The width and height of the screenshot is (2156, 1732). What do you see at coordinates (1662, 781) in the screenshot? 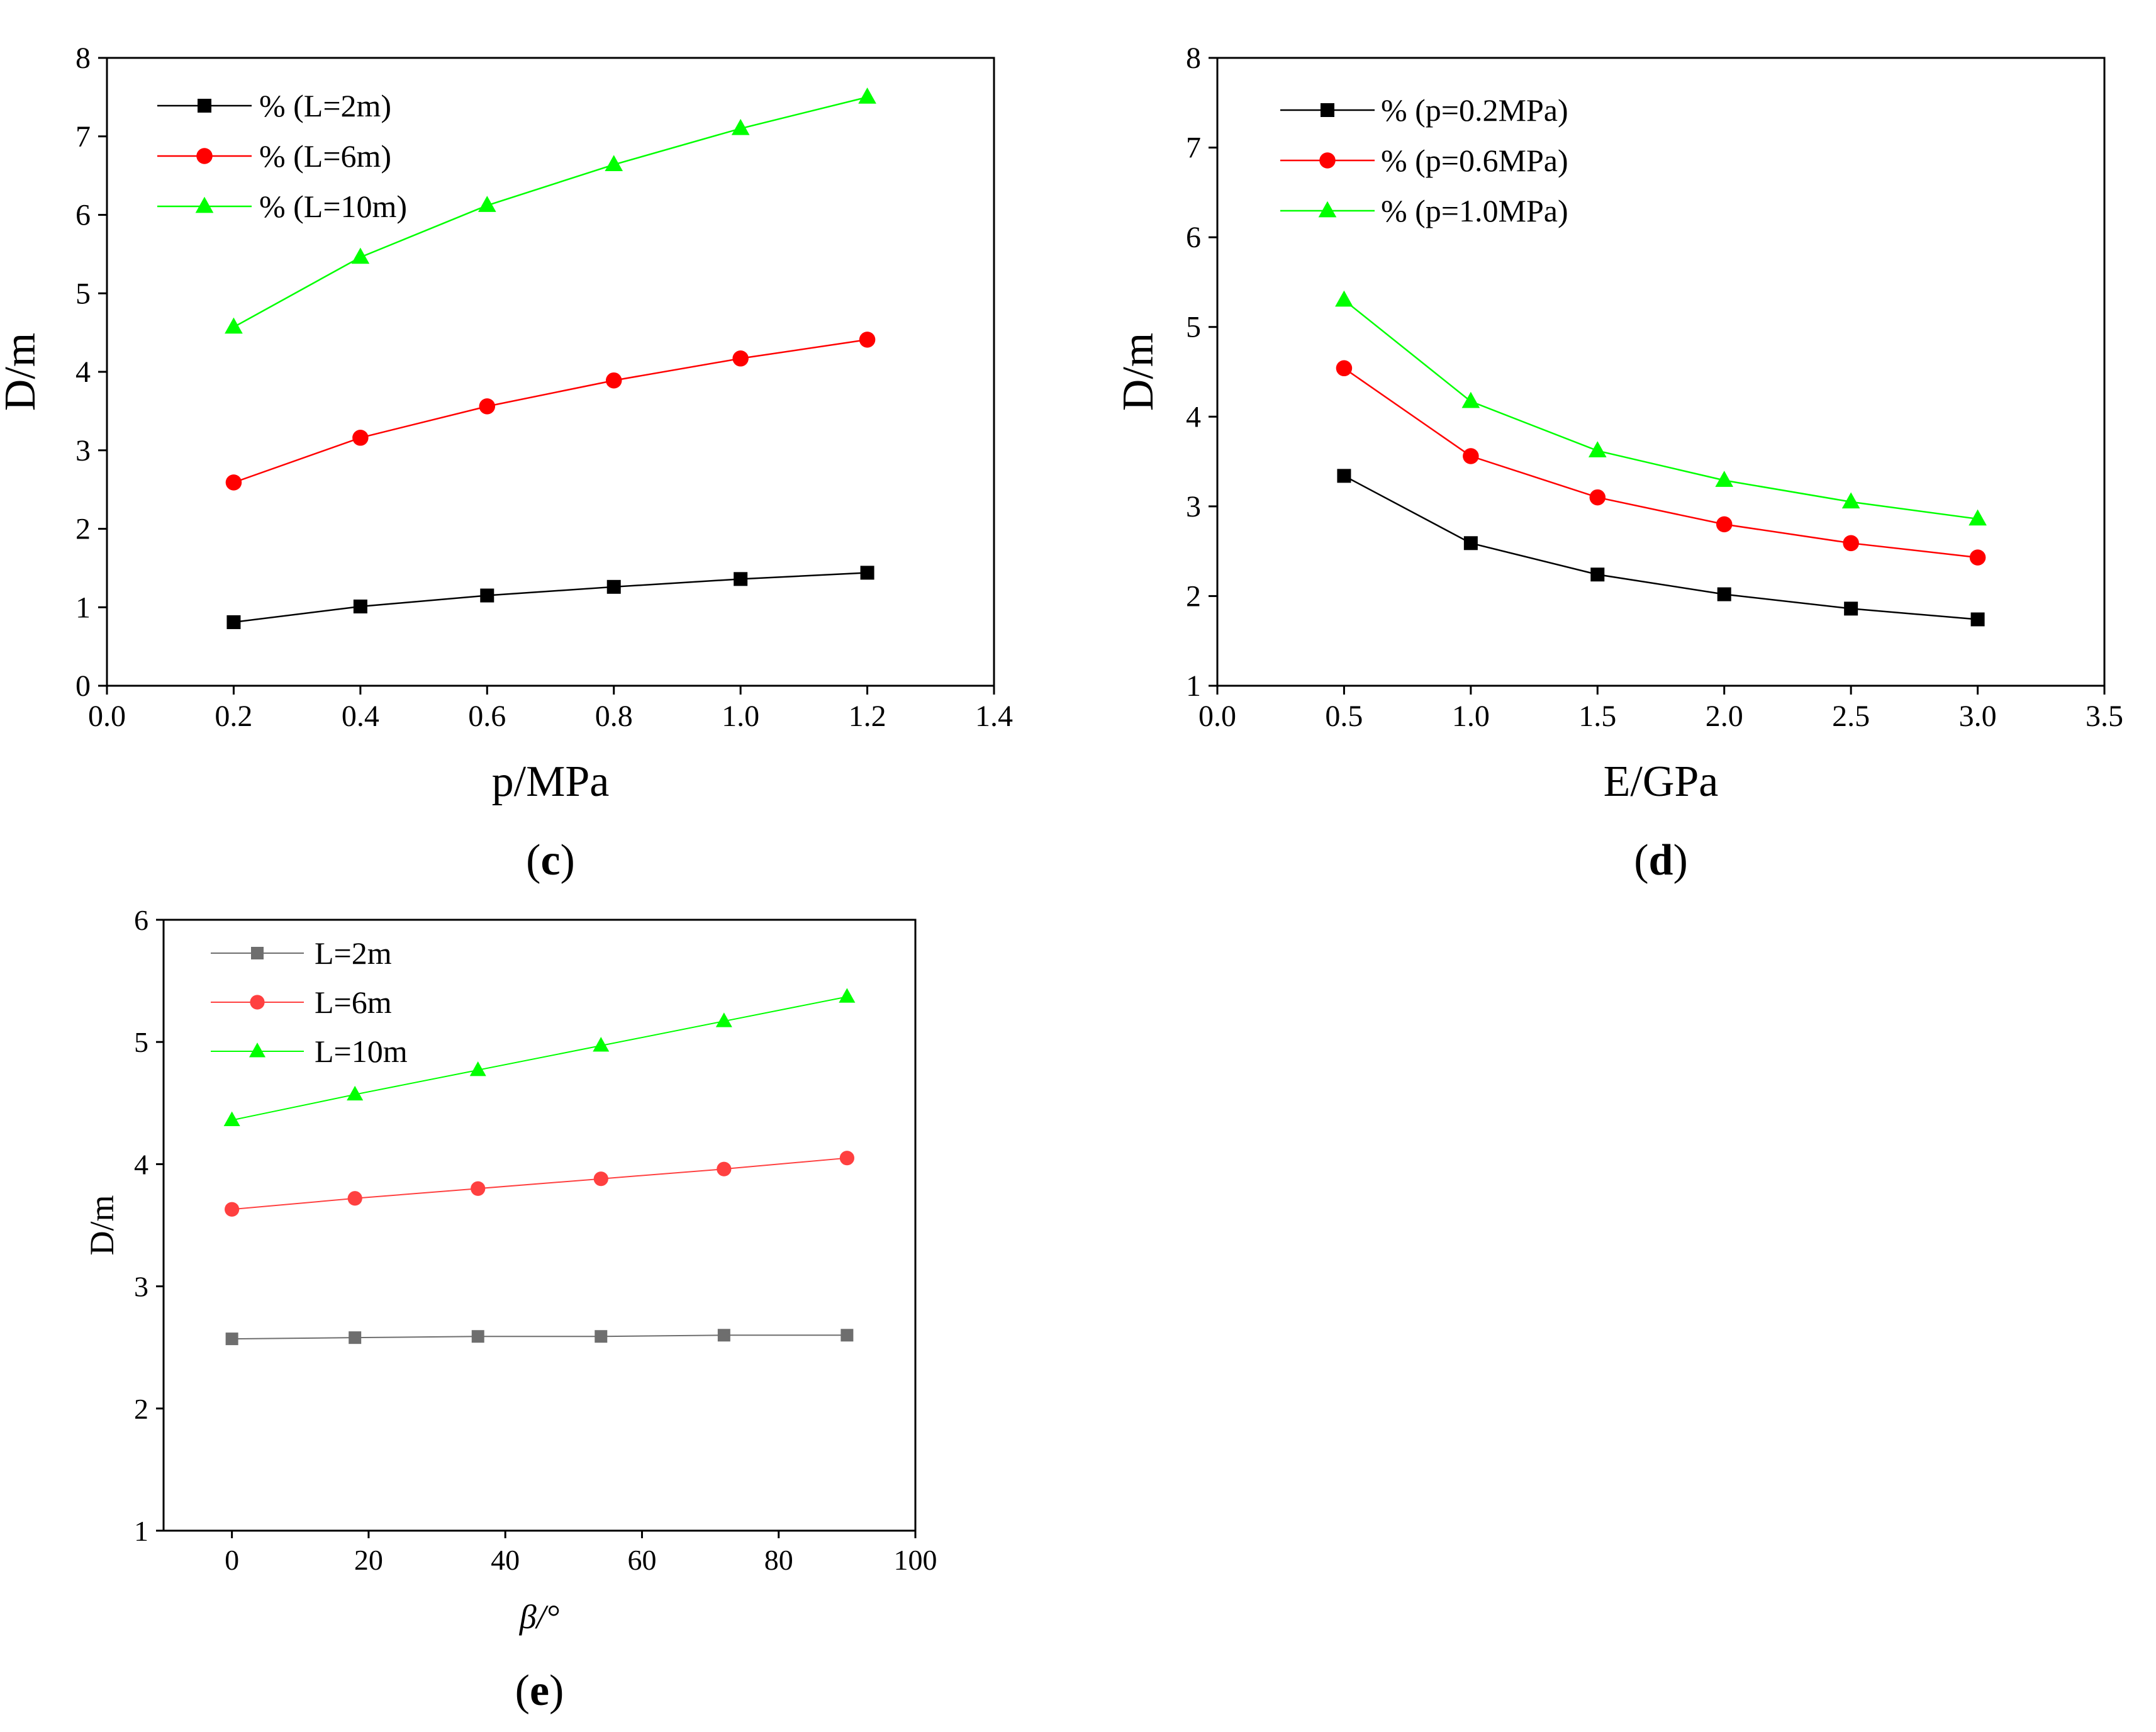
I see `x-axis-title: E/GPa` at bounding box center [1662, 781].